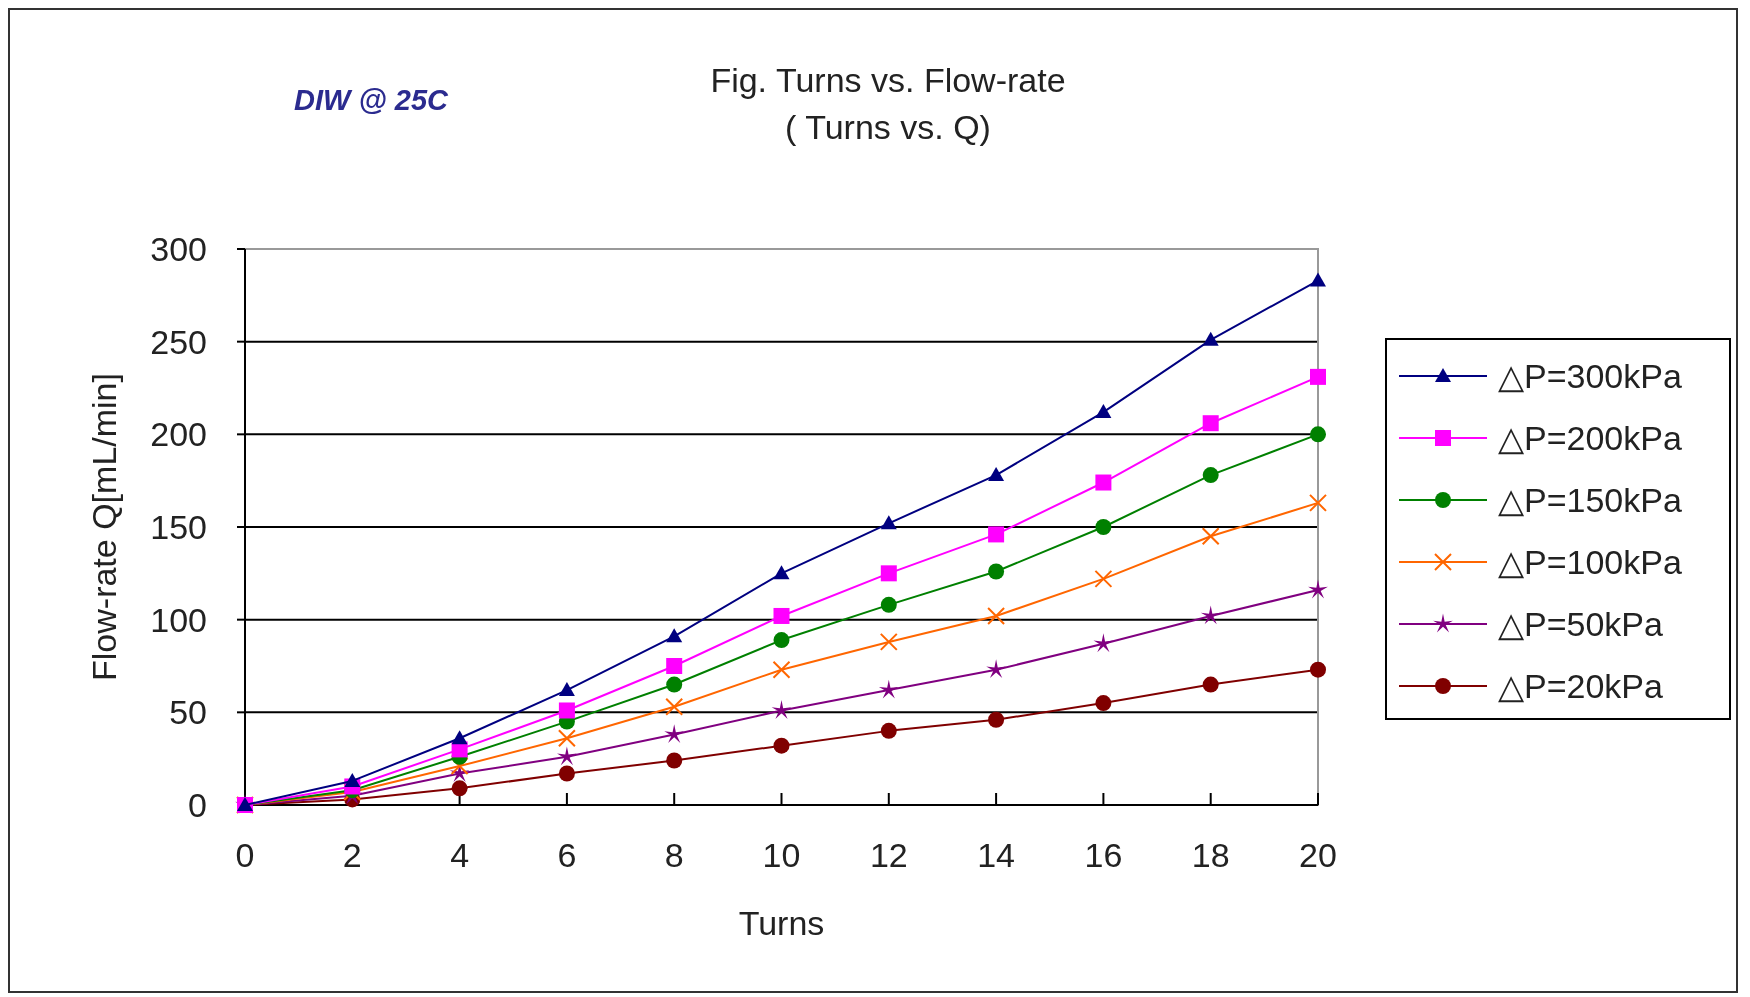 Image resolution: width=1750 pixels, height=997 pixels. Describe the element at coordinates (781, 855) in the screenshot. I see `x-tick-label: 10` at that location.